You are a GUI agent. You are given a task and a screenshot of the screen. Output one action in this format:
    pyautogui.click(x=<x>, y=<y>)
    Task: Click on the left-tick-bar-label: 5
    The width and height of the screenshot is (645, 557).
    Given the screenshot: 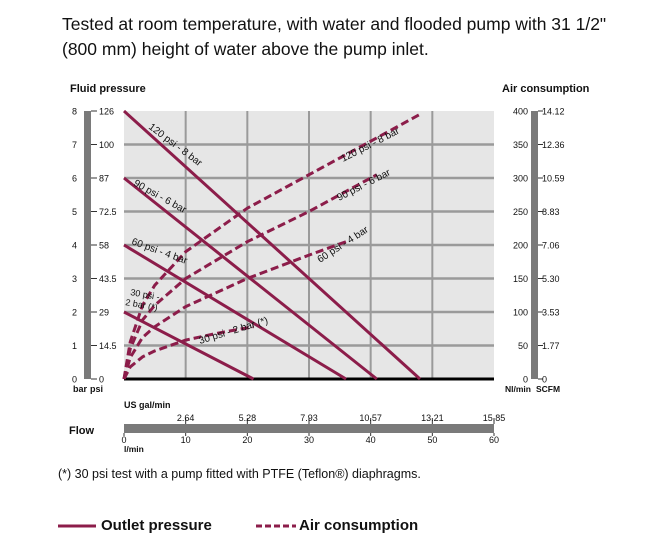 What is the action you would take?
    pyautogui.click(x=74, y=212)
    